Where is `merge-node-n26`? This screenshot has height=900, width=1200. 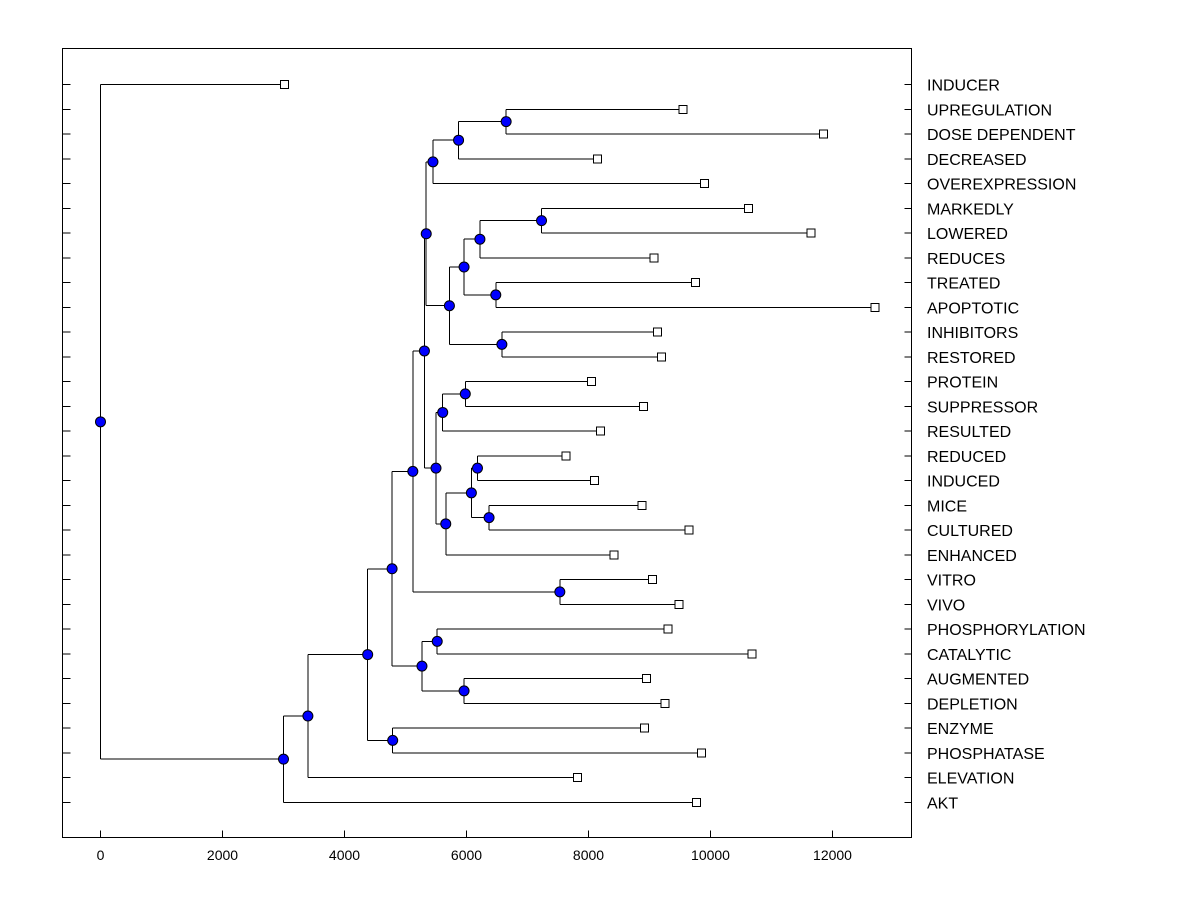 merge-node-n26 is located at coordinates (368, 655).